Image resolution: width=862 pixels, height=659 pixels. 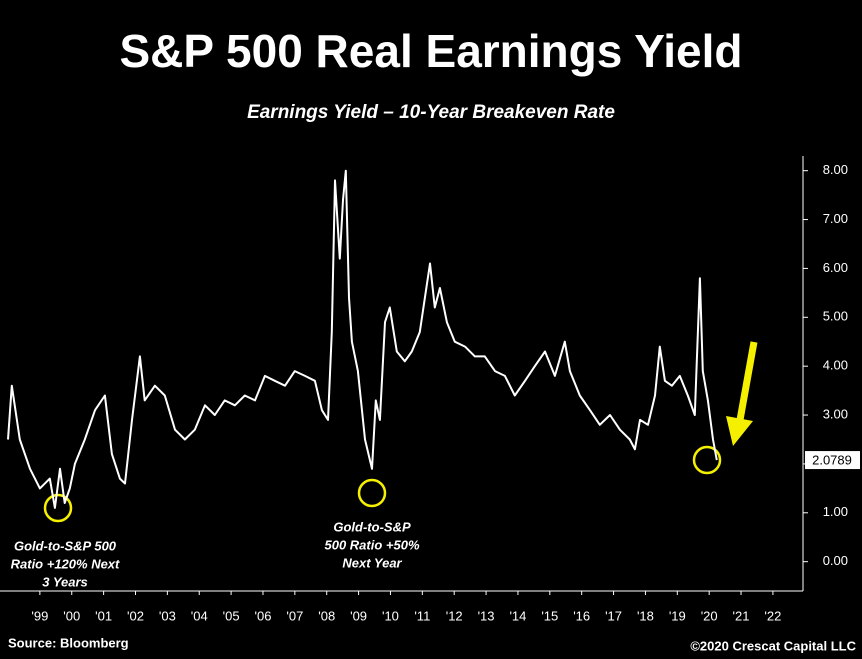 What do you see at coordinates (431, 51) in the screenshot?
I see `chart-title: S&P 500 Real Earnings Yield` at bounding box center [431, 51].